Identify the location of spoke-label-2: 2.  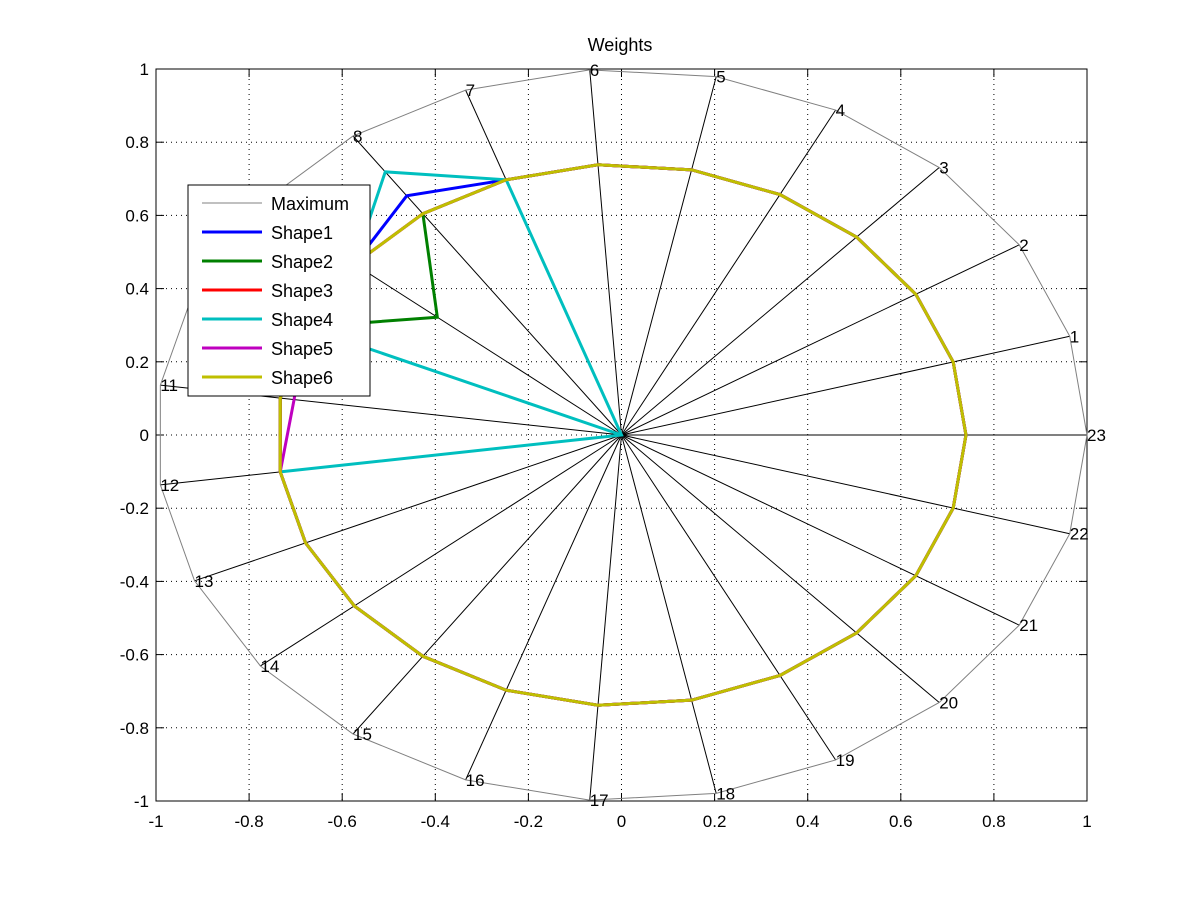
(1023, 245).